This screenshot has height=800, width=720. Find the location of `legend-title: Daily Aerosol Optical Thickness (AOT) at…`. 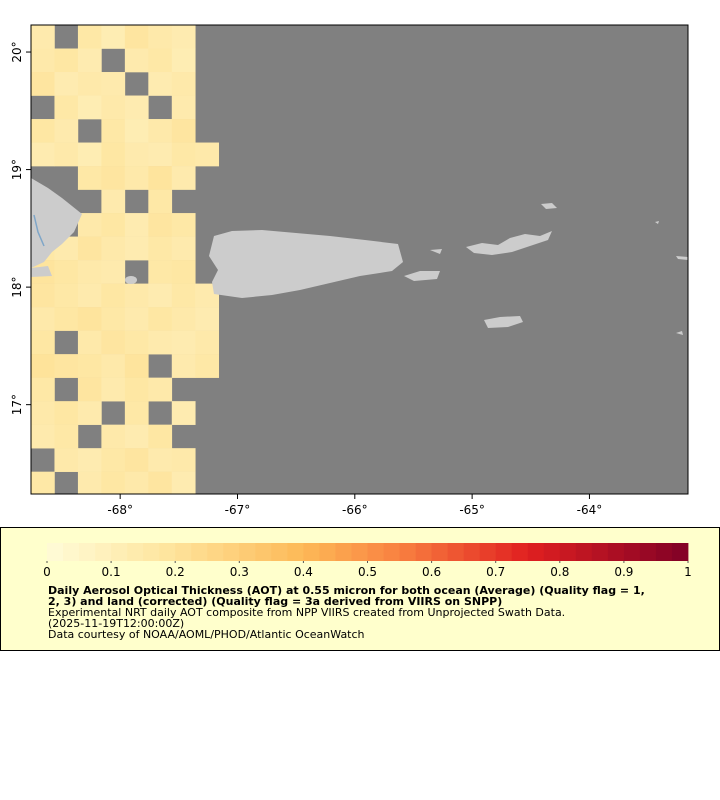

legend-title: Daily Aerosol Optical Thickness (AOT) at… is located at coordinates (346, 590).